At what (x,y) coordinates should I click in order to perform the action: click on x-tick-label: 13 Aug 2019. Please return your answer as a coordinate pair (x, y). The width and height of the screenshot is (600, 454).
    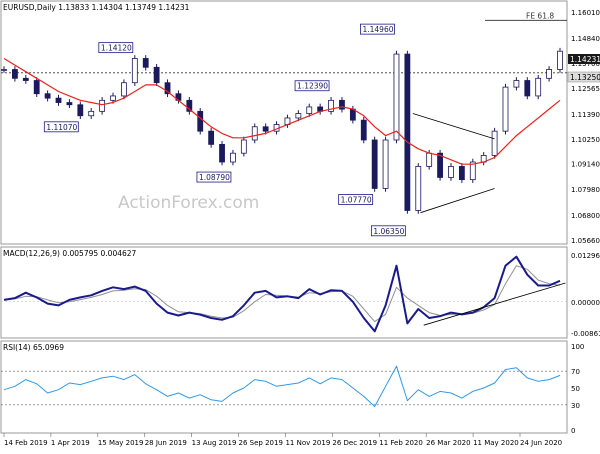
    Looking at the image, I should click on (214, 443).